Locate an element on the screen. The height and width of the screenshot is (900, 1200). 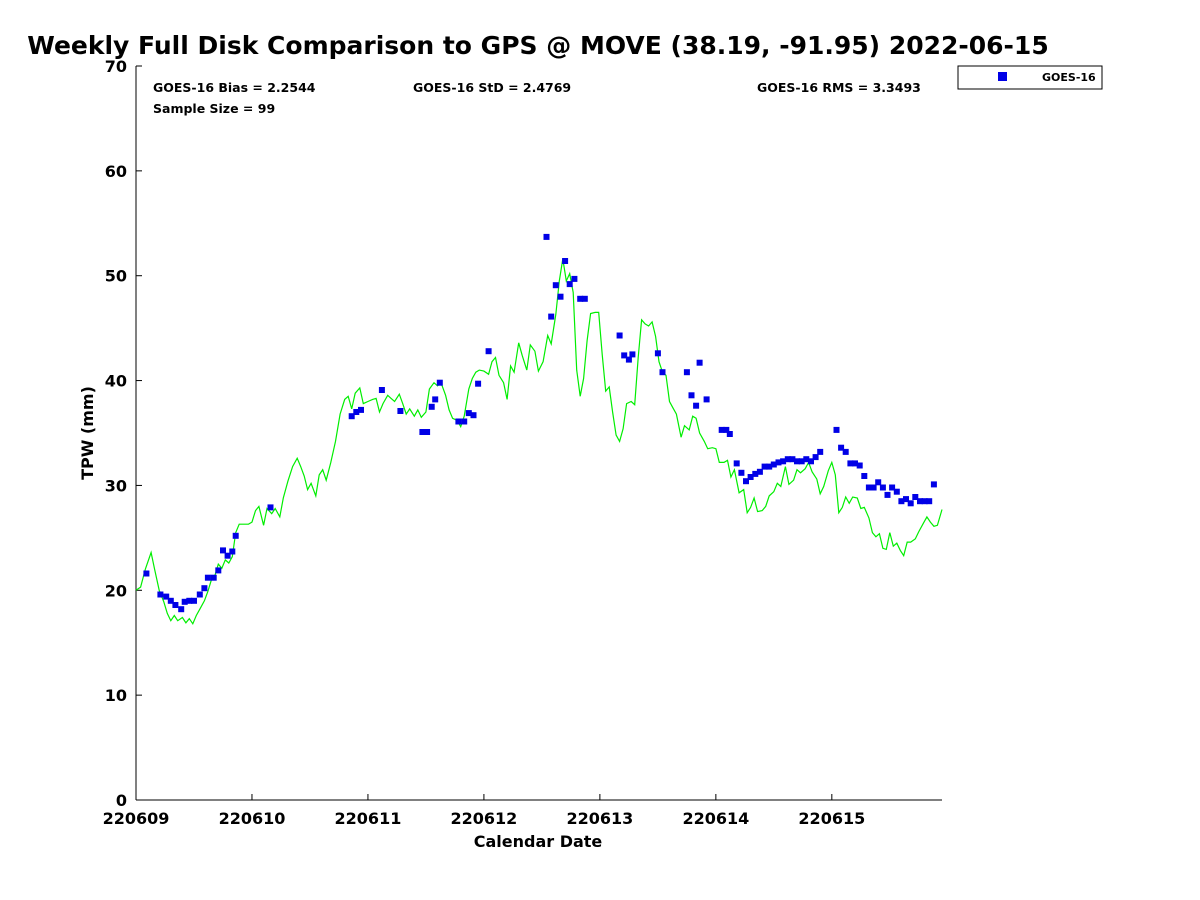
y-tick-label: 20 is located at coordinates (116, 590).